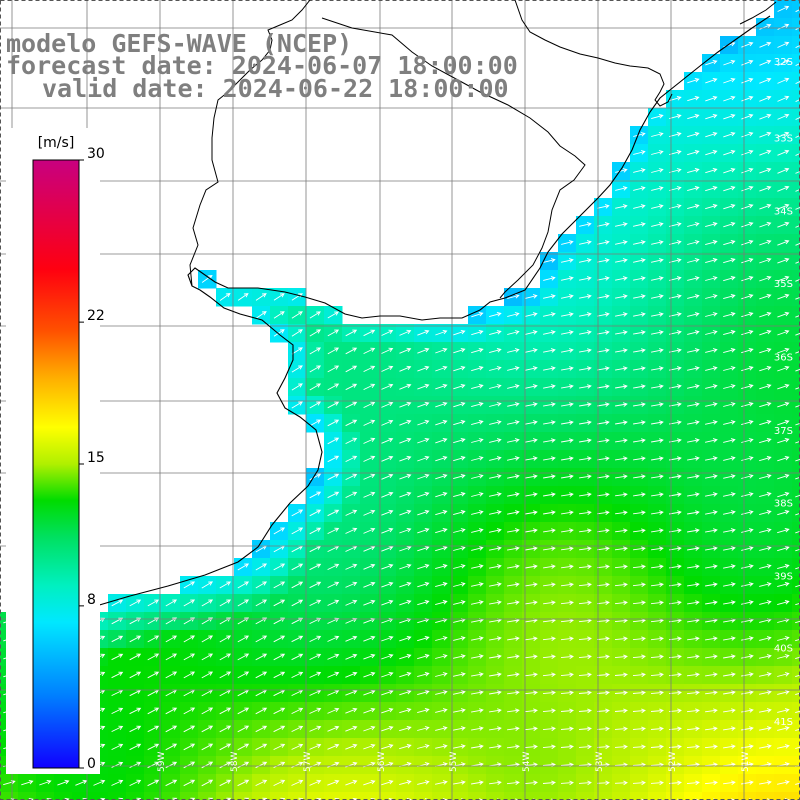  Describe the element at coordinates (96, 316) in the screenshot. I see `colorbar-tick-label: 22` at that location.